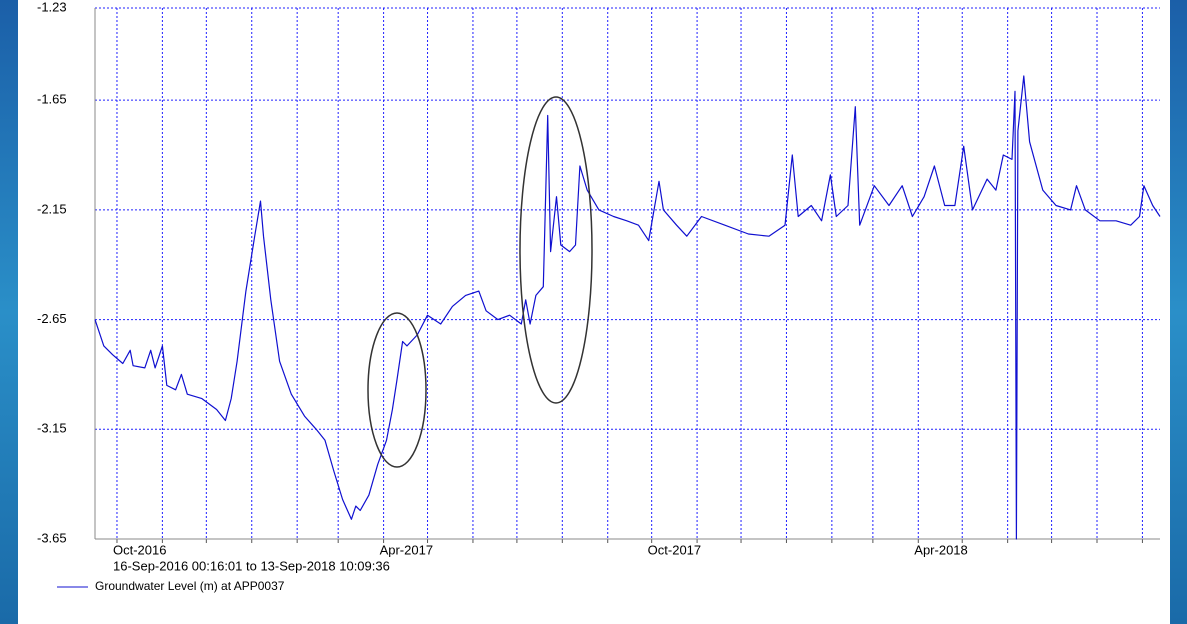  I want to click on x-tick-label: Apr-2018, so click(940, 549).